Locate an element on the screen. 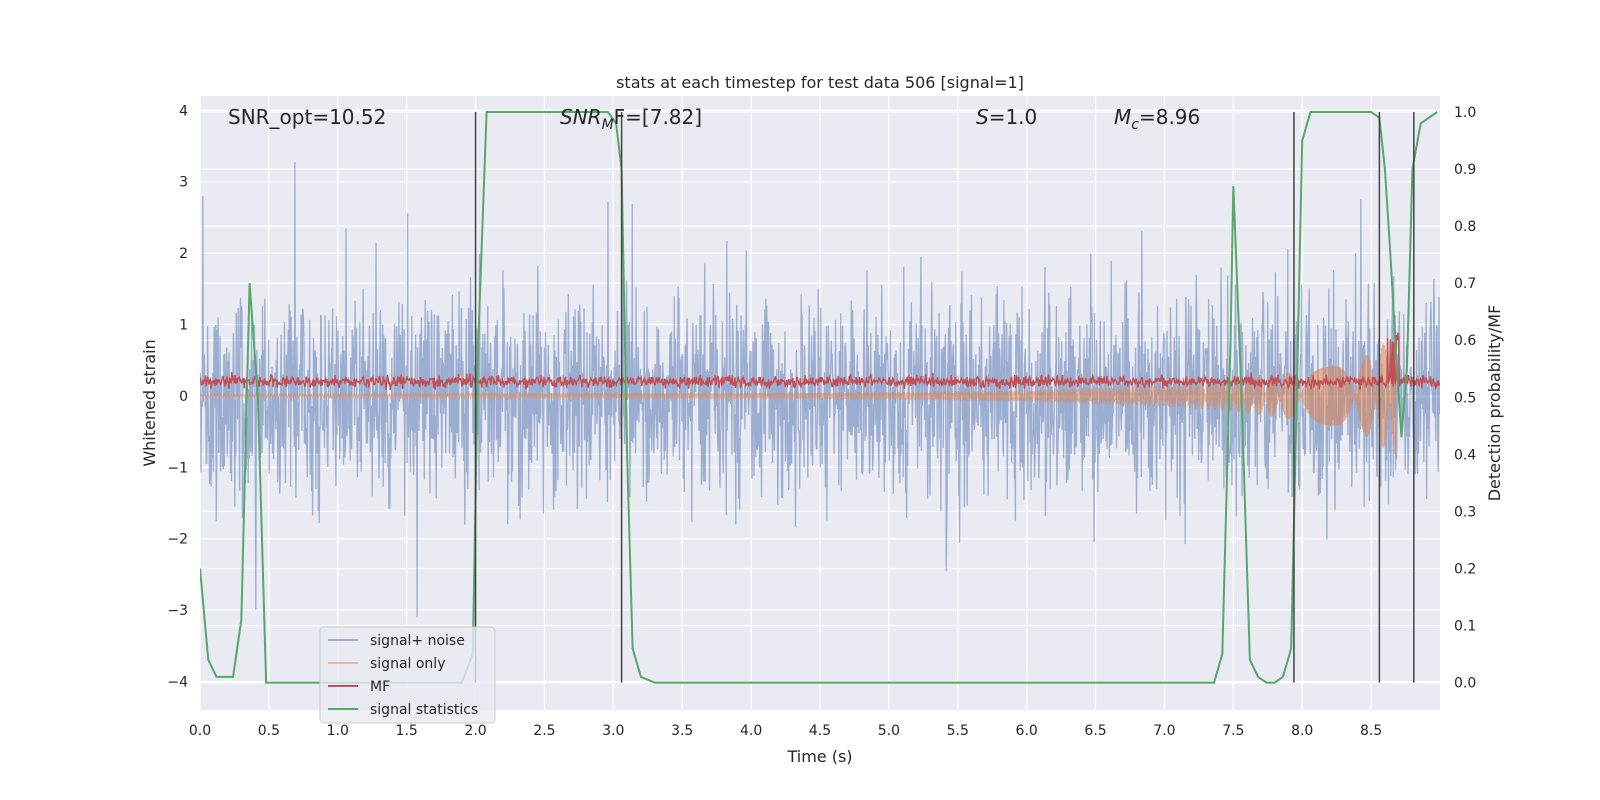 The height and width of the screenshot is (800, 1600). annotation-snr-opt: SNR_opt=10.52 is located at coordinates (307, 117).